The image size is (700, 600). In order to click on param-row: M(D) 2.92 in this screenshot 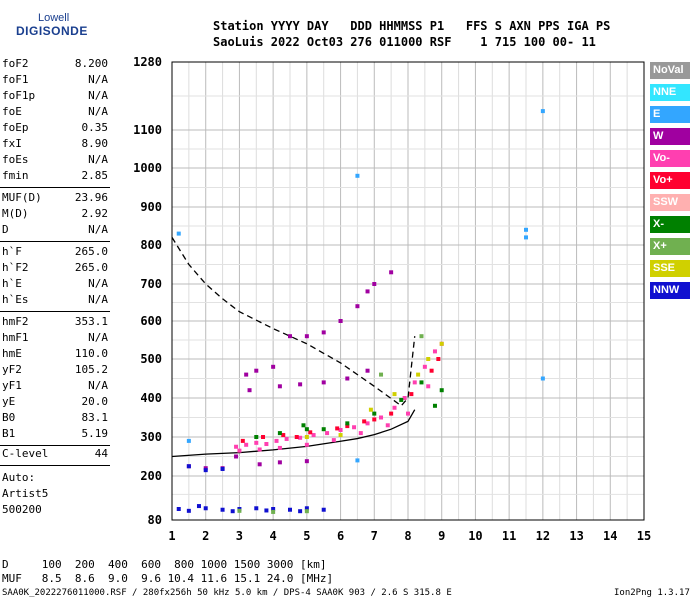, I will do `click(55, 215)`.